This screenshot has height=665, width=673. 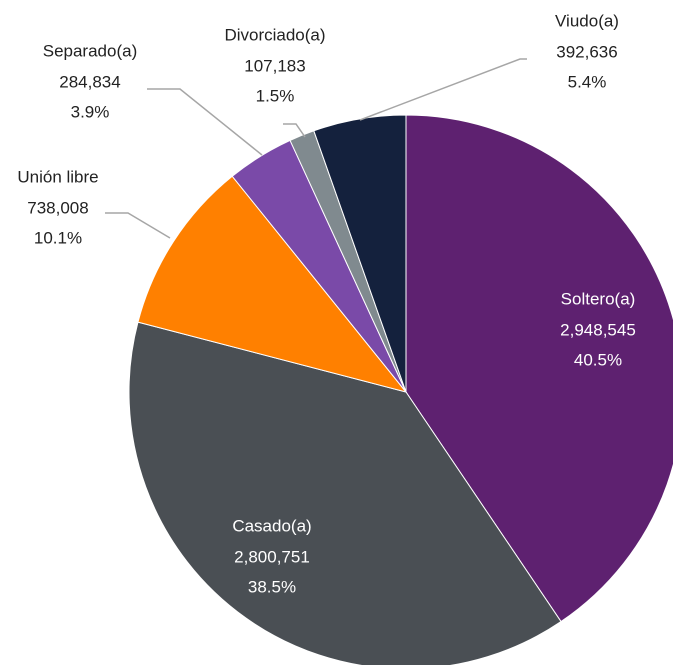 I want to click on percent-label: 38.5%, so click(x=272, y=586).